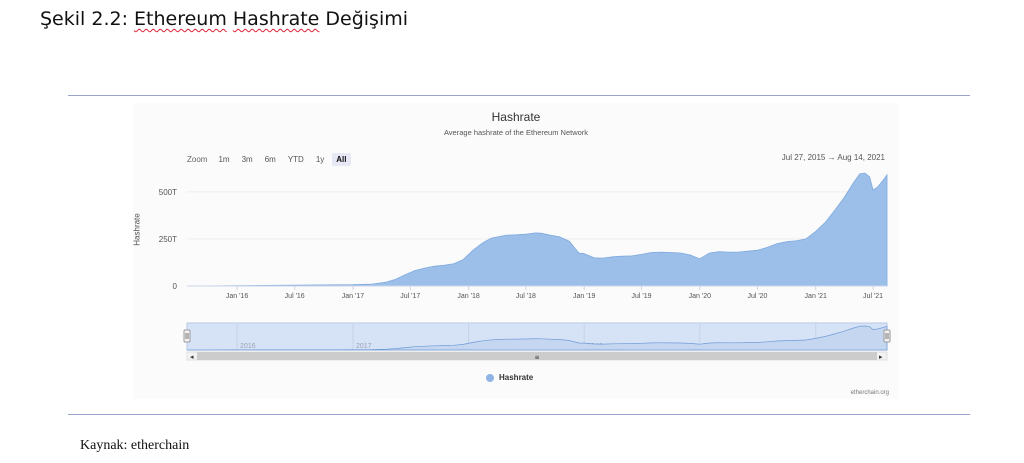 The image size is (1024, 463). I want to click on caption-word-hashrate: Hashrate, so click(276, 19).